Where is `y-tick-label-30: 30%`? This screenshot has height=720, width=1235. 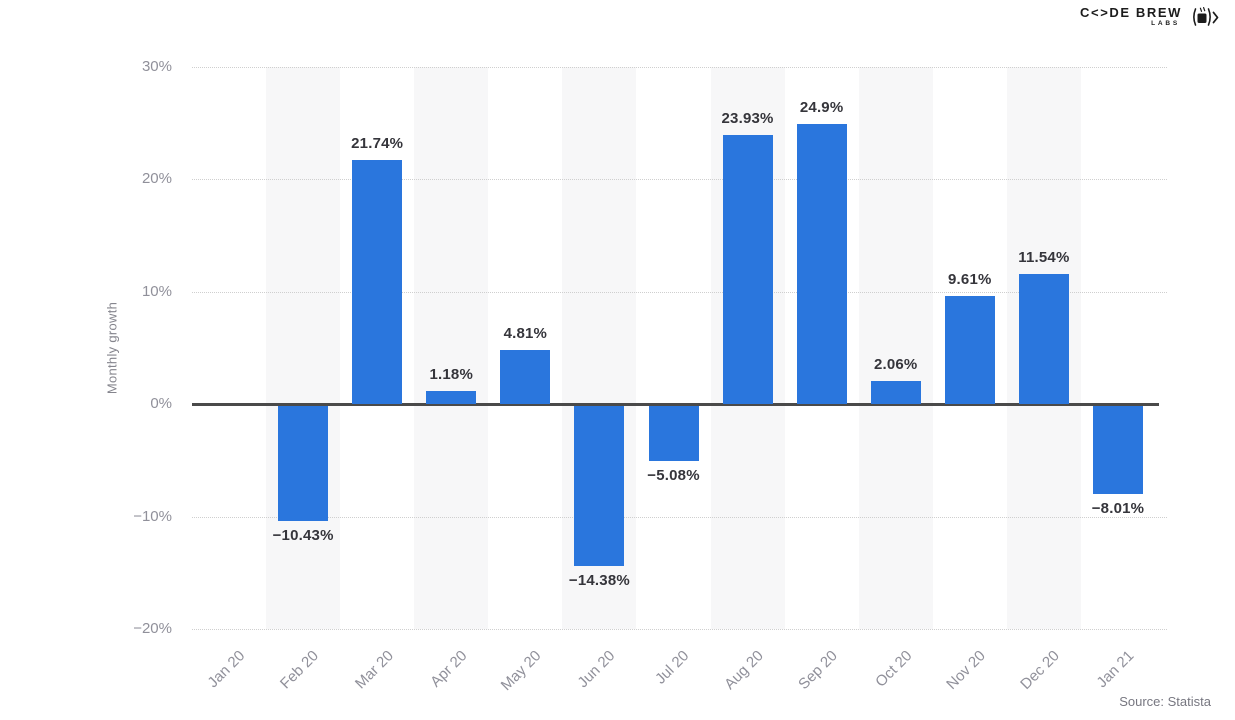
y-tick-label-30: 30% is located at coordinates (156, 66).